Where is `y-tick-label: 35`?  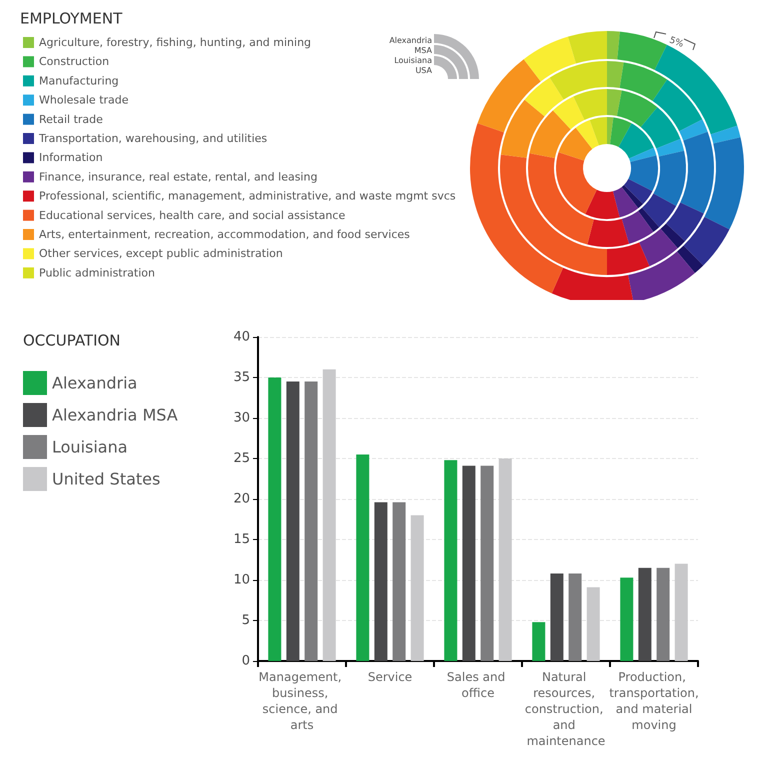 y-tick-label: 35 is located at coordinates (241, 377).